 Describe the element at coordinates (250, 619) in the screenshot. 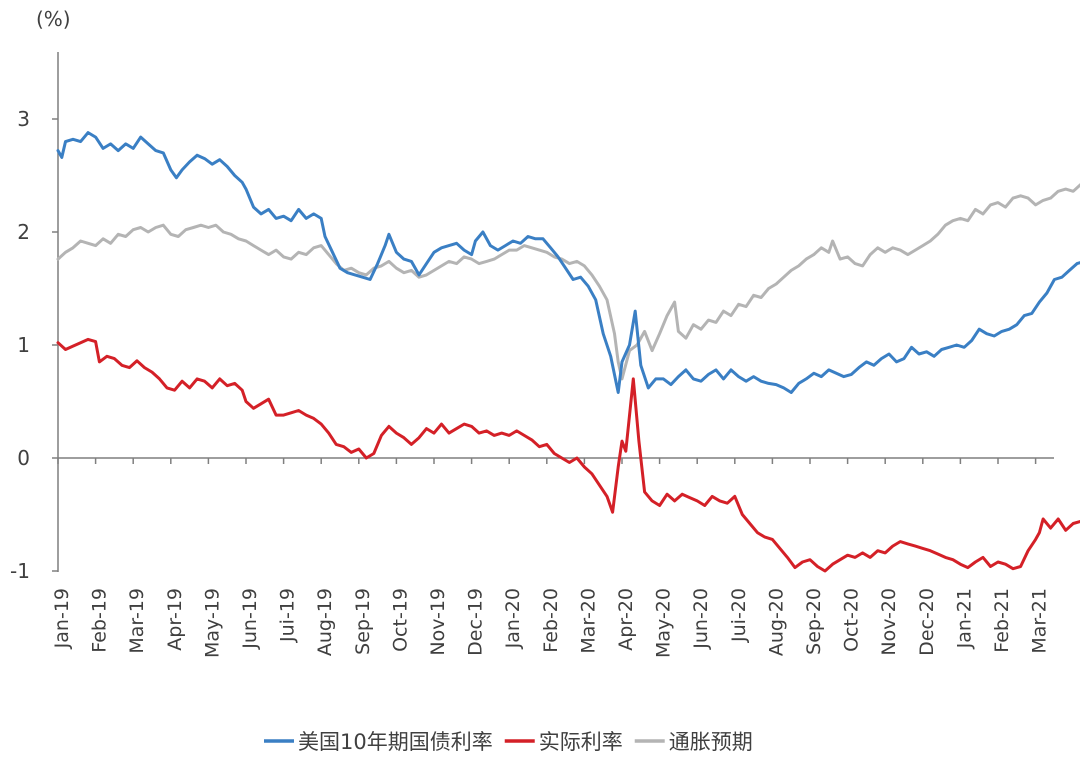

I see `x-tick-label: Jun-19` at that location.